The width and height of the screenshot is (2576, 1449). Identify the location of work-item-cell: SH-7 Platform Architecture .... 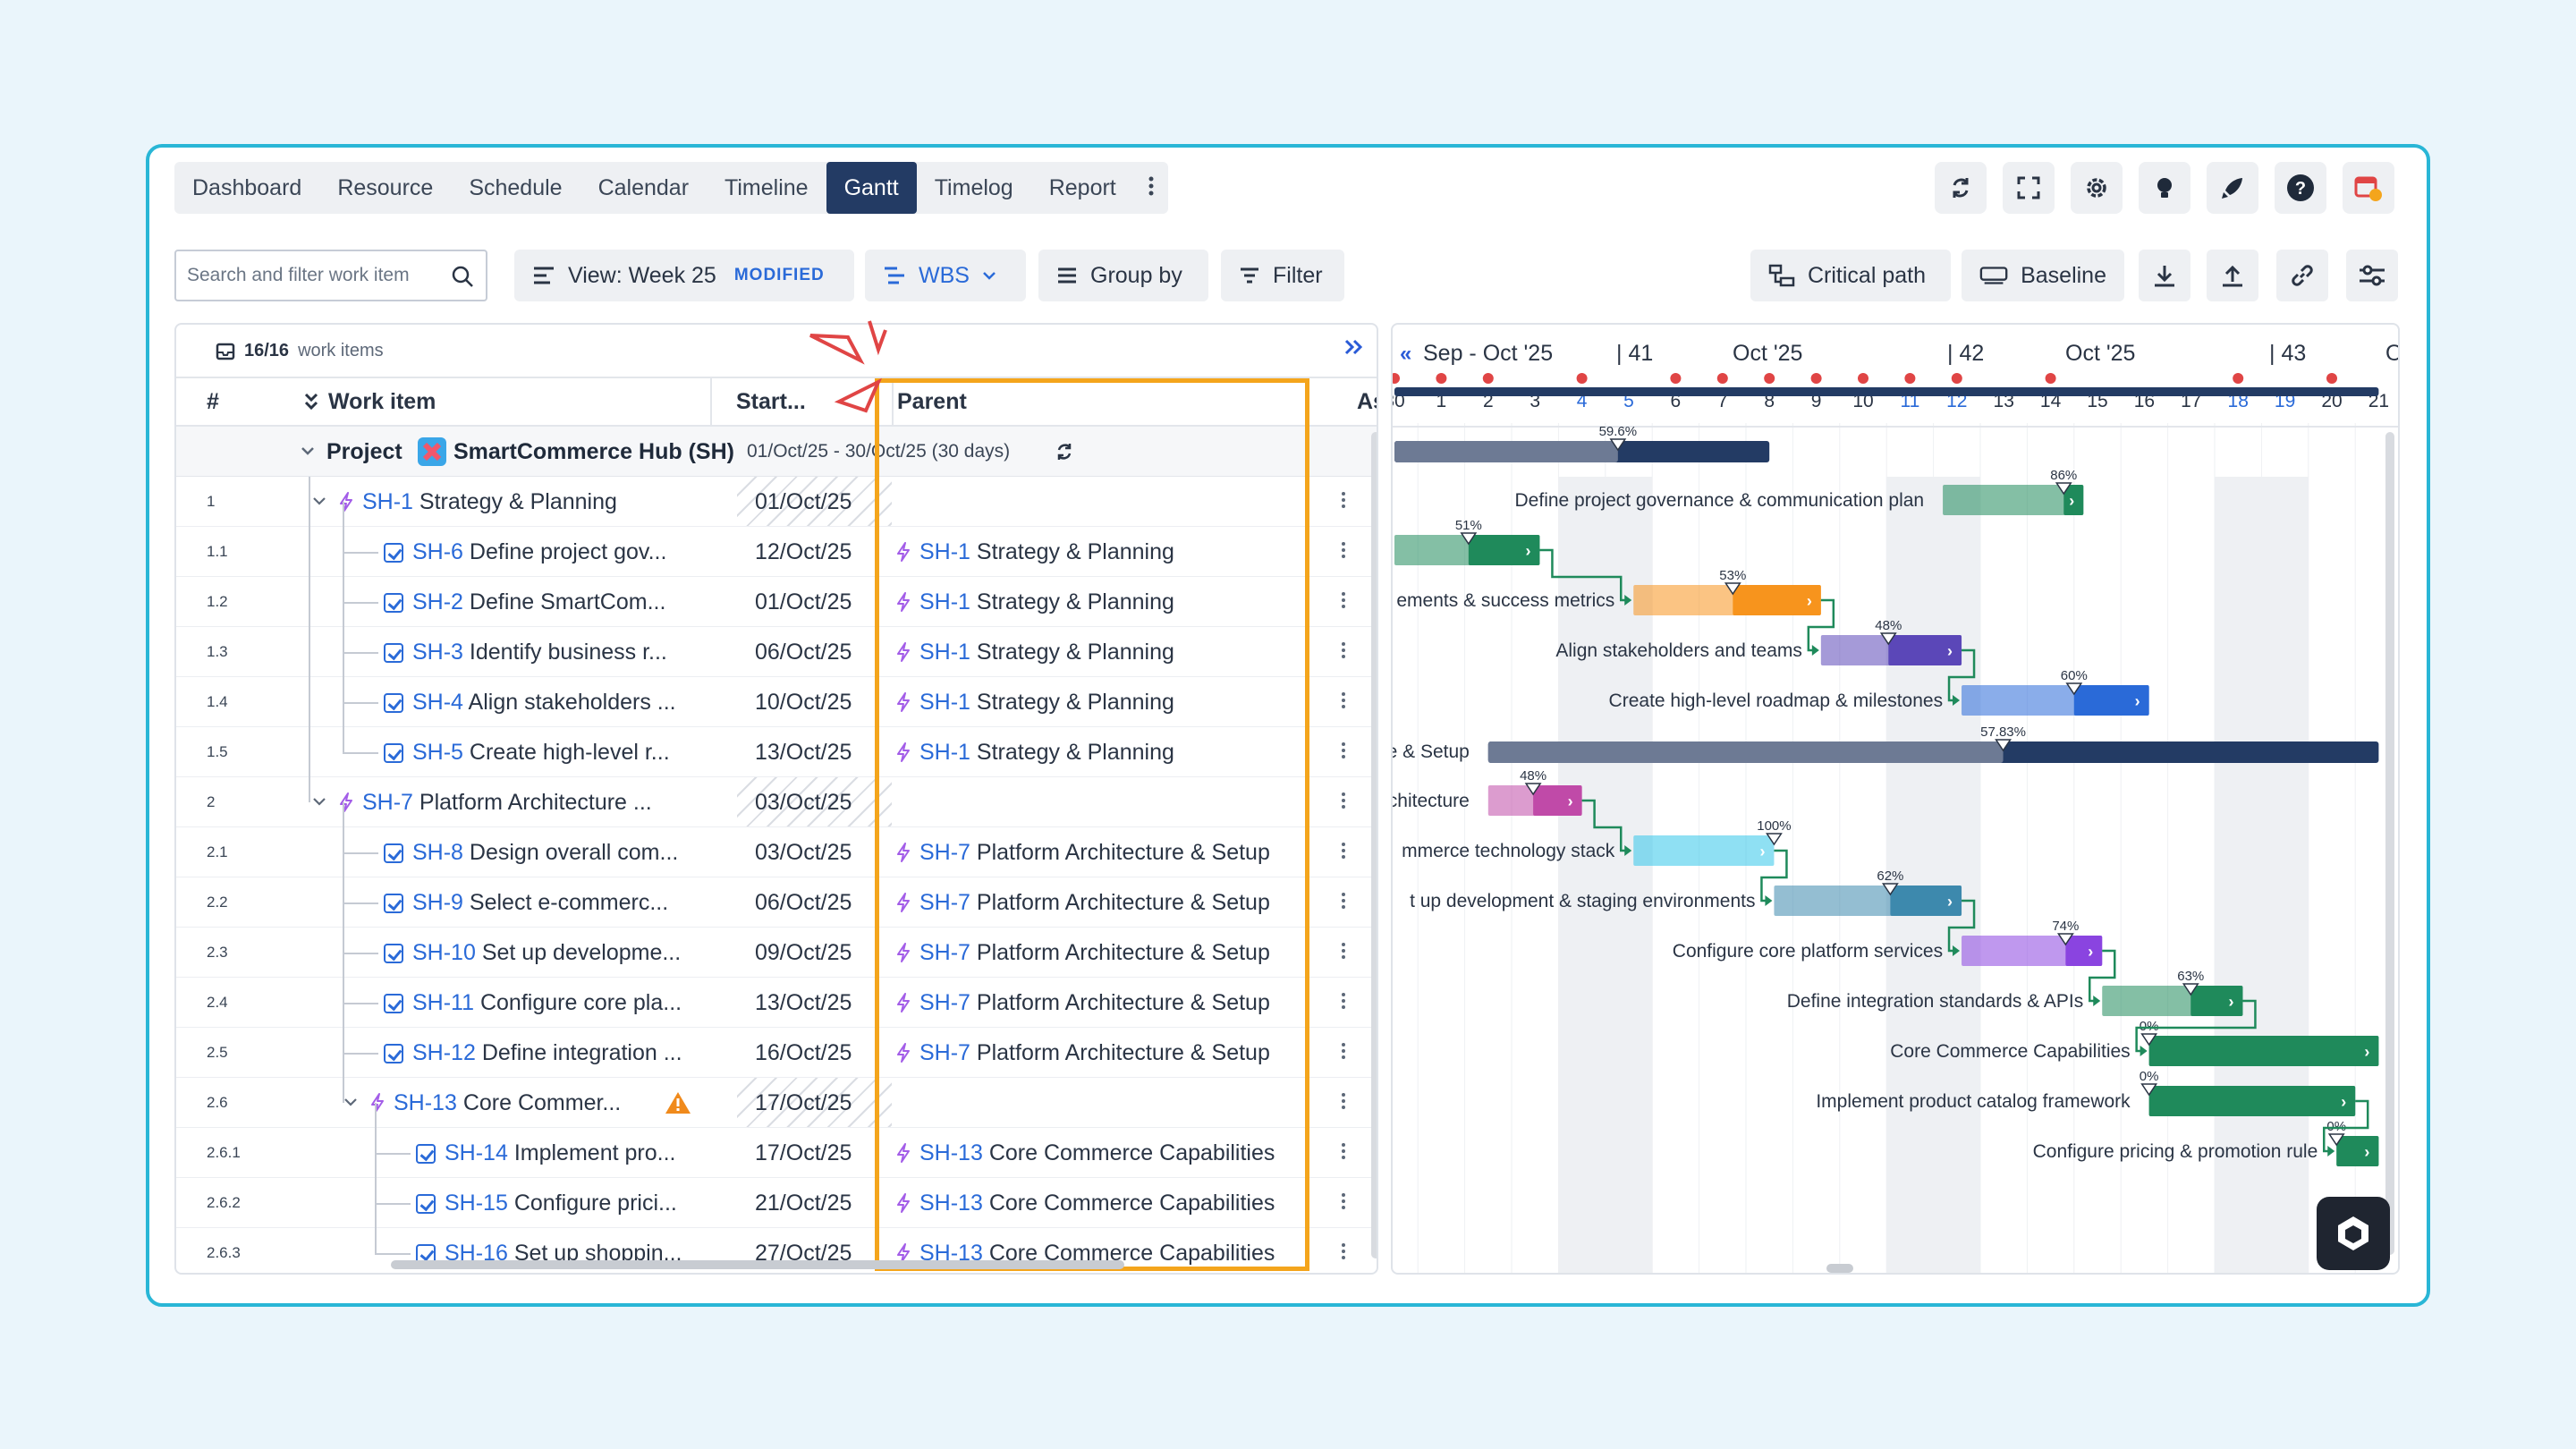
(494, 802).